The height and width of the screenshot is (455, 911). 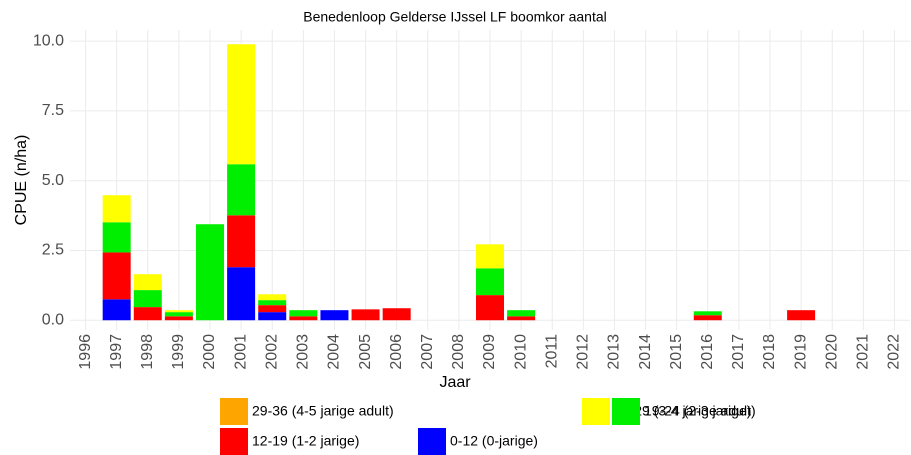 What do you see at coordinates (21, 180) in the screenshot?
I see `y-axis-label: CPUE (n/ha)` at bounding box center [21, 180].